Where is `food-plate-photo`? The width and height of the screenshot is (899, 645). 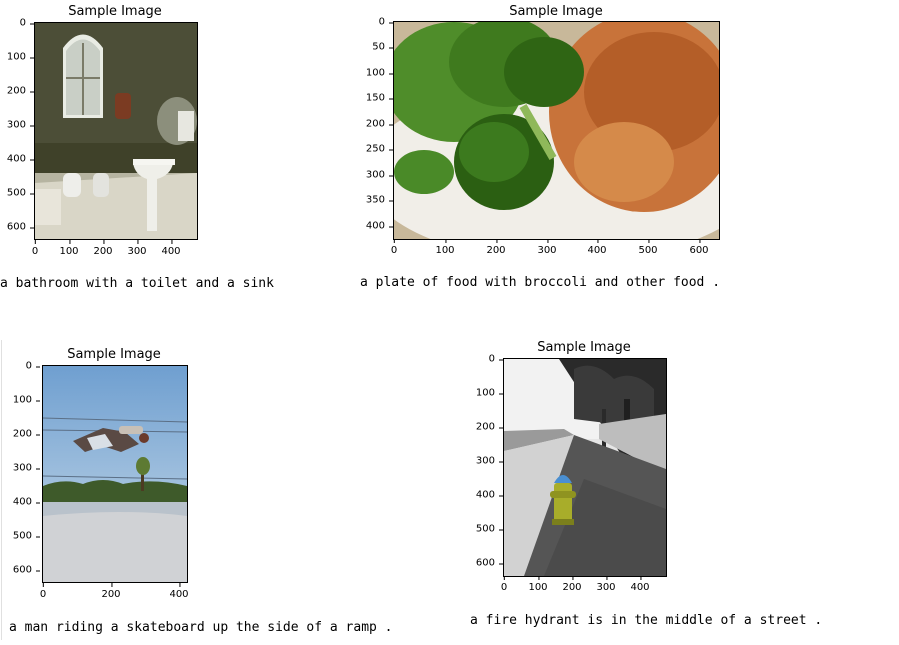
food-plate-photo is located at coordinates (556, 130).